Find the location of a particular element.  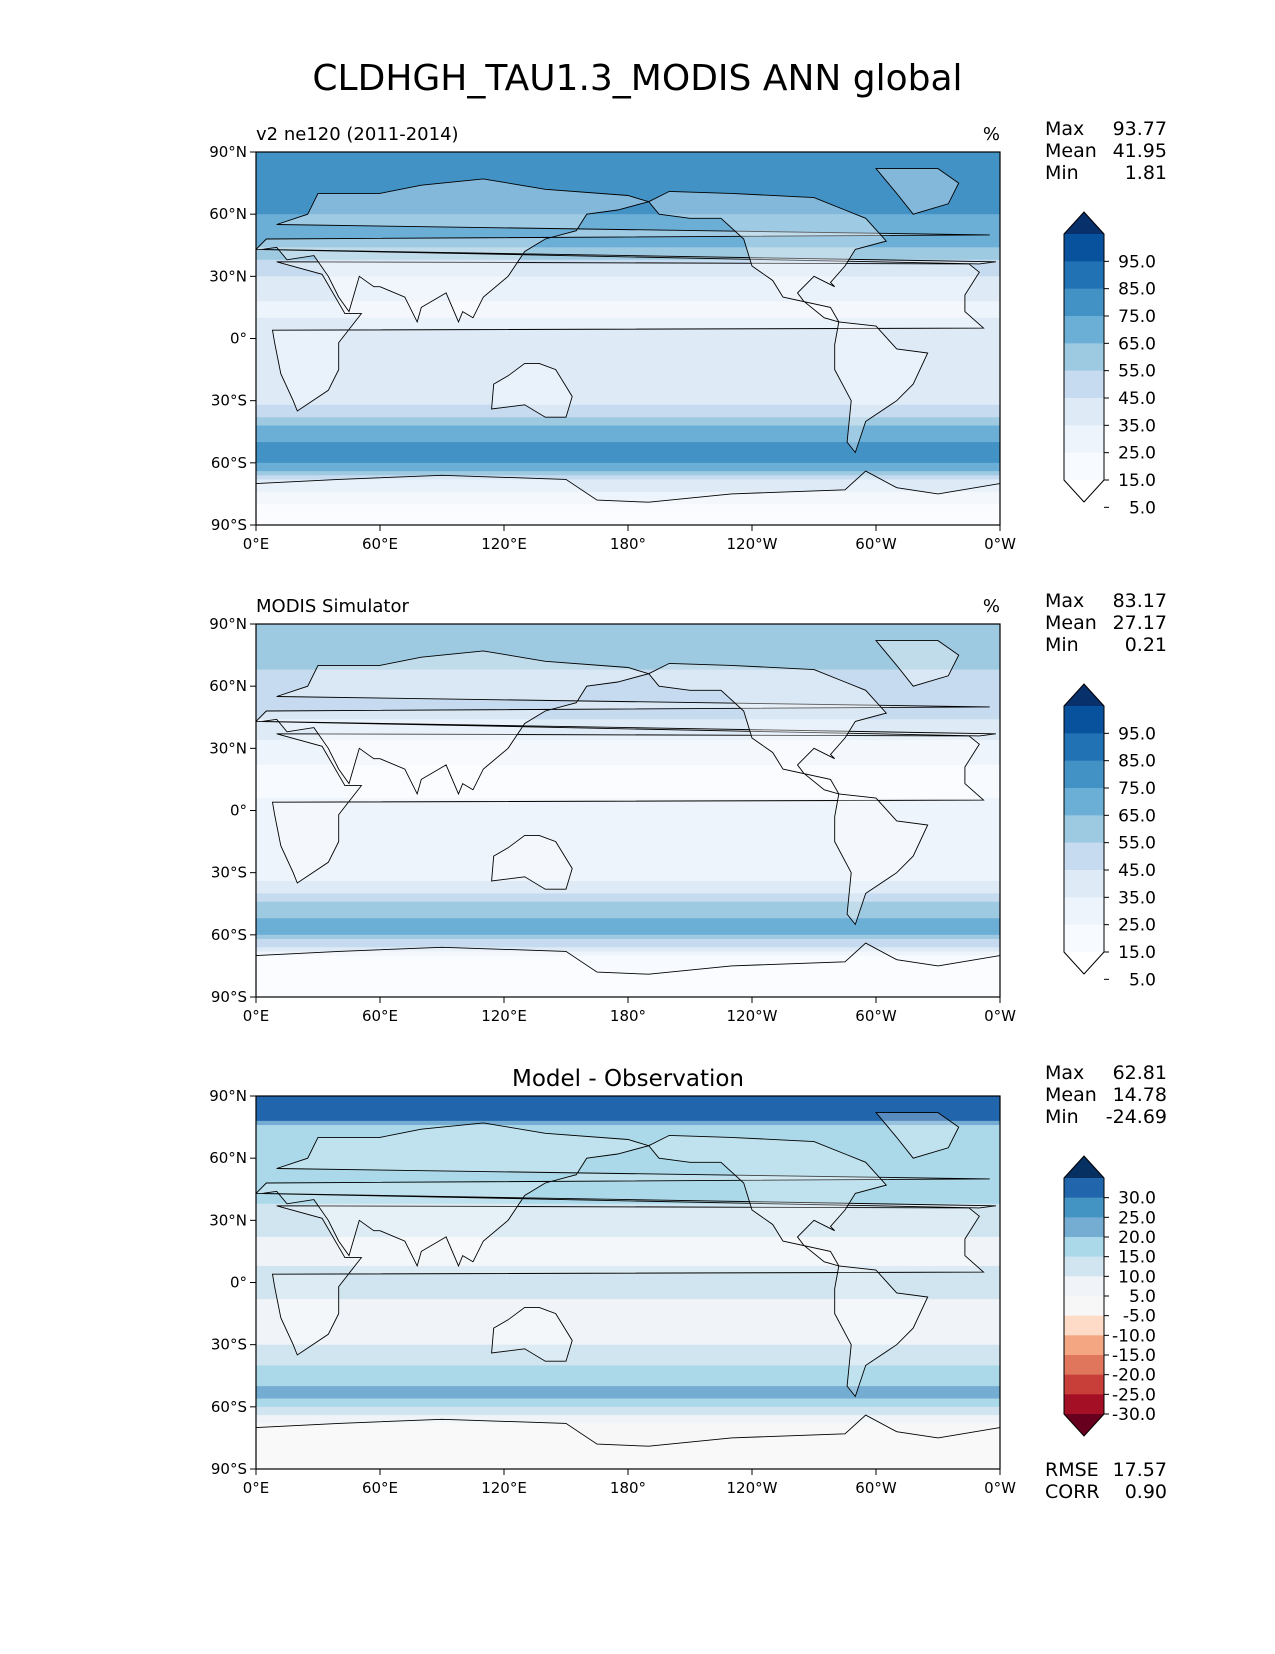

stat-max-value: 83.17 is located at coordinates (1139, 601).